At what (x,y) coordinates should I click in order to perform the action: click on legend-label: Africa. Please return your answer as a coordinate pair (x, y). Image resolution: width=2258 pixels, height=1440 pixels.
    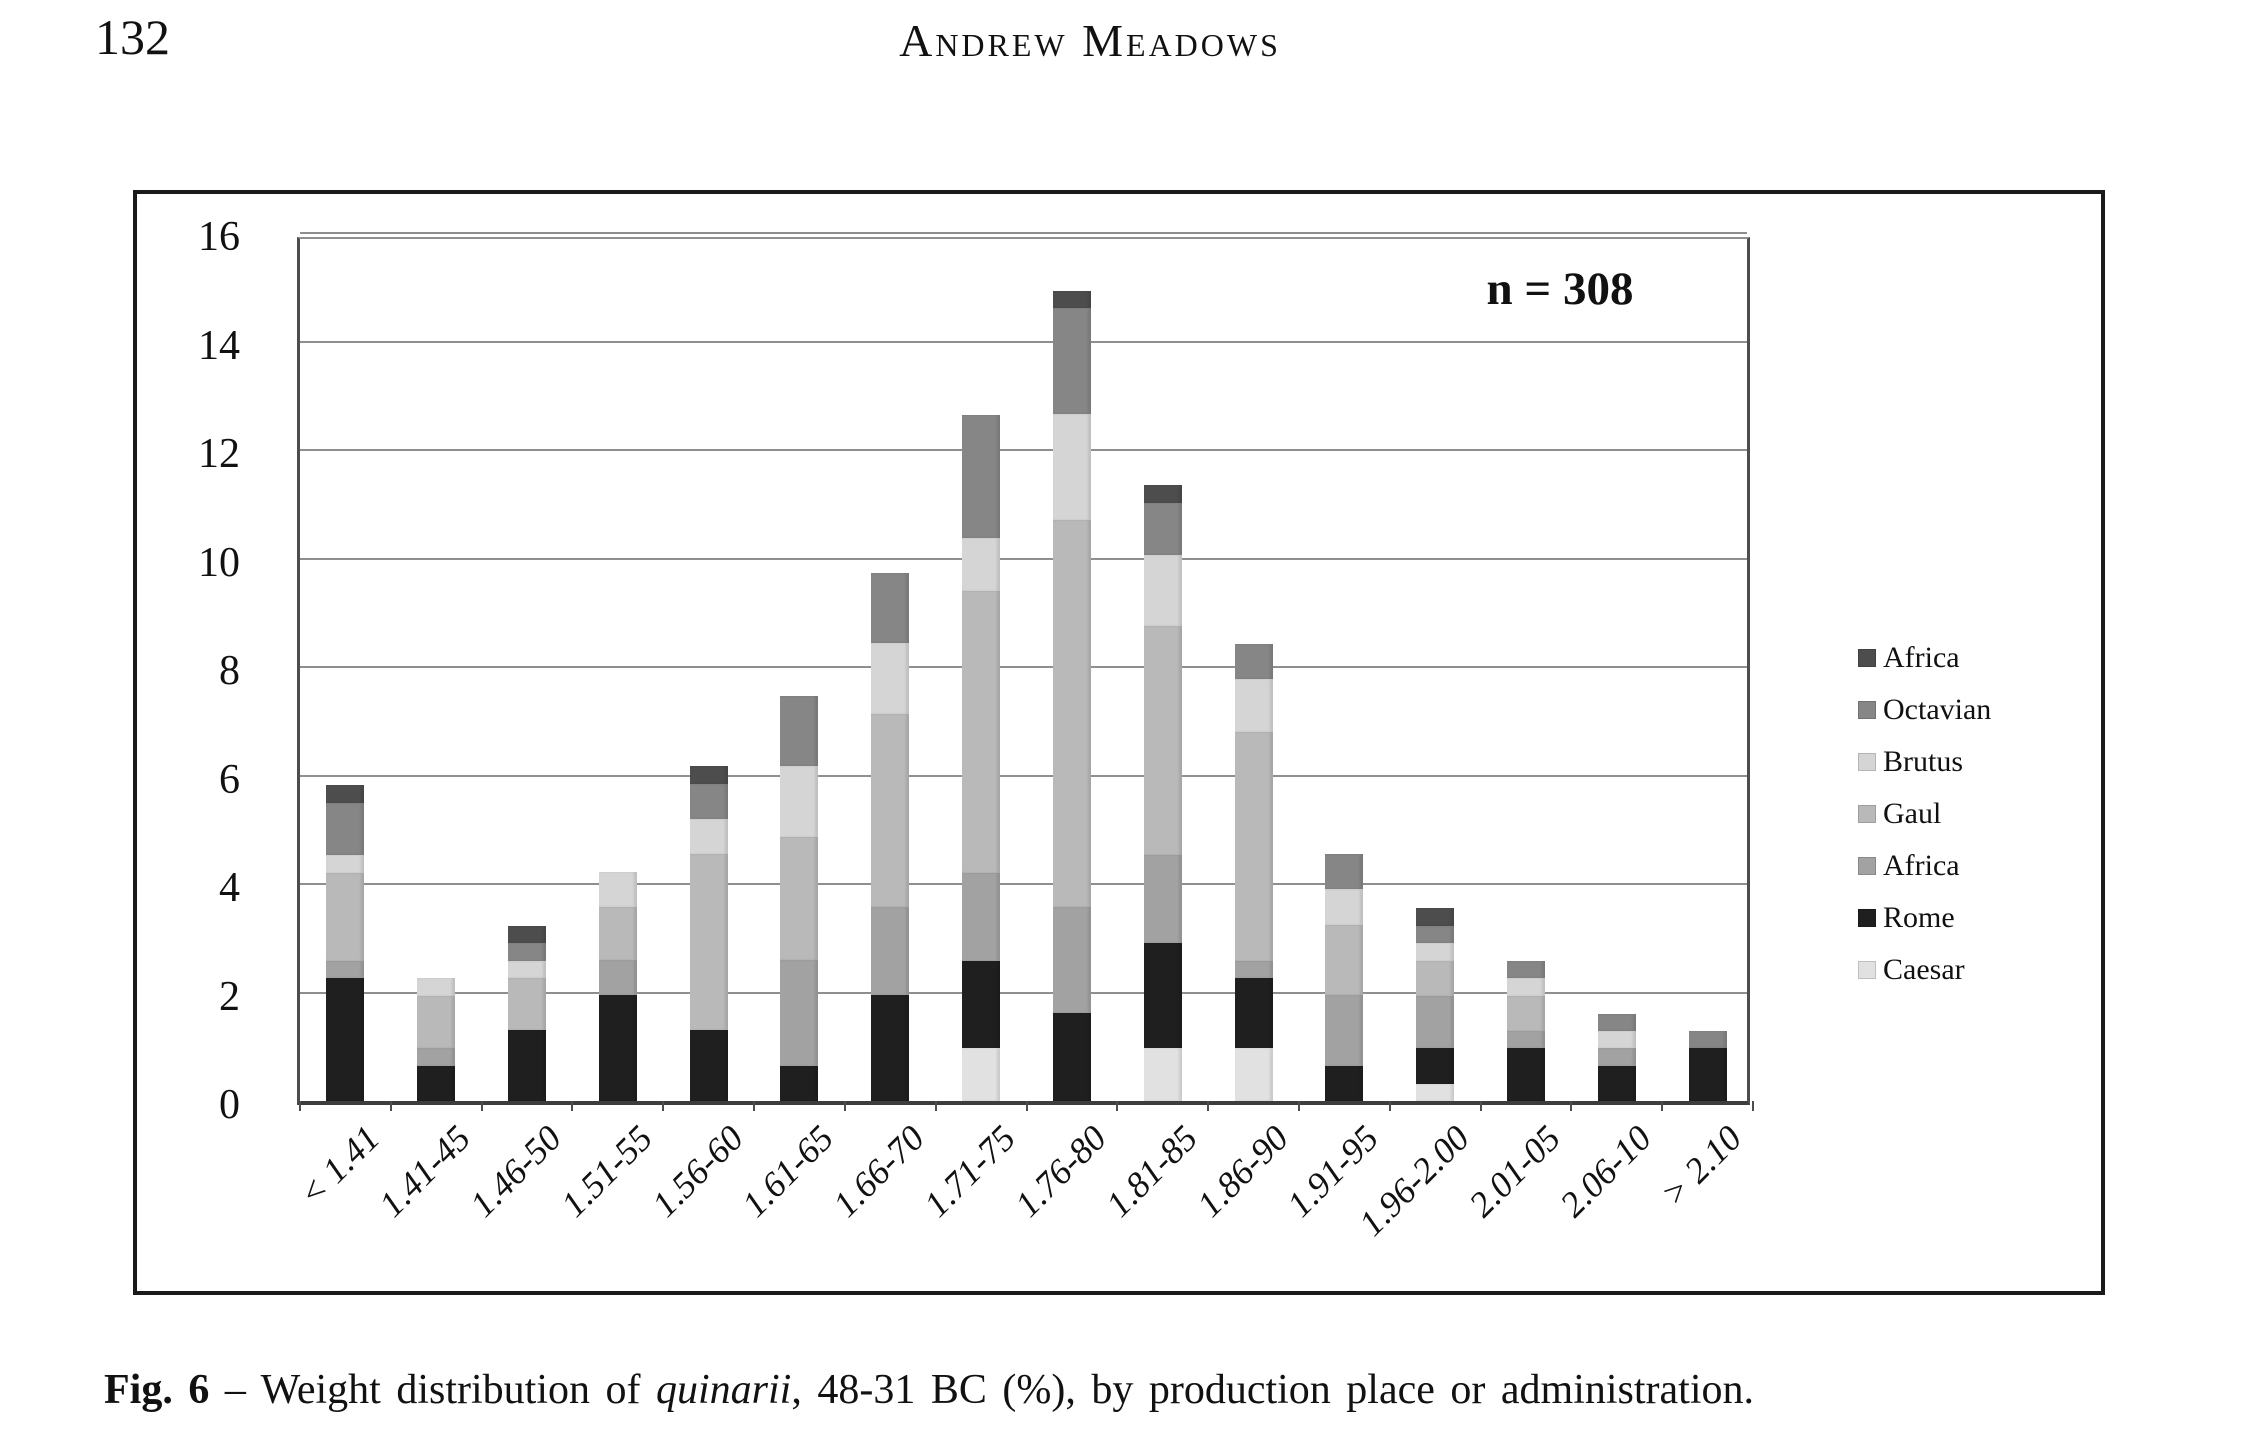
    Looking at the image, I should click on (1921, 657).